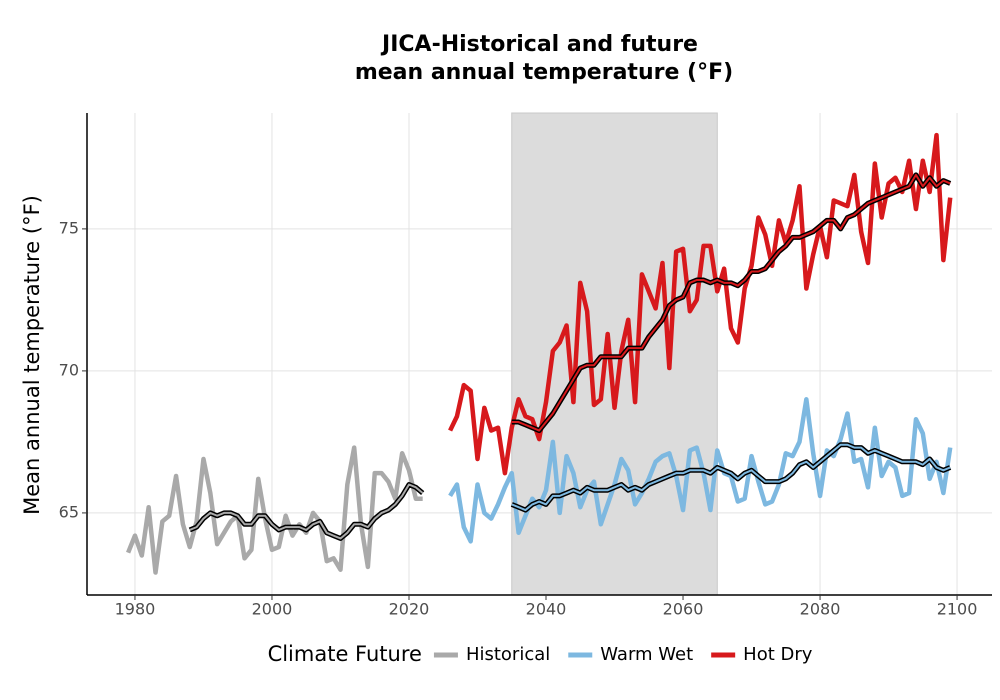 This screenshot has height=700, width=1000. What do you see at coordinates (69, 369) in the screenshot?
I see `y-tick-label: 70` at bounding box center [69, 369].